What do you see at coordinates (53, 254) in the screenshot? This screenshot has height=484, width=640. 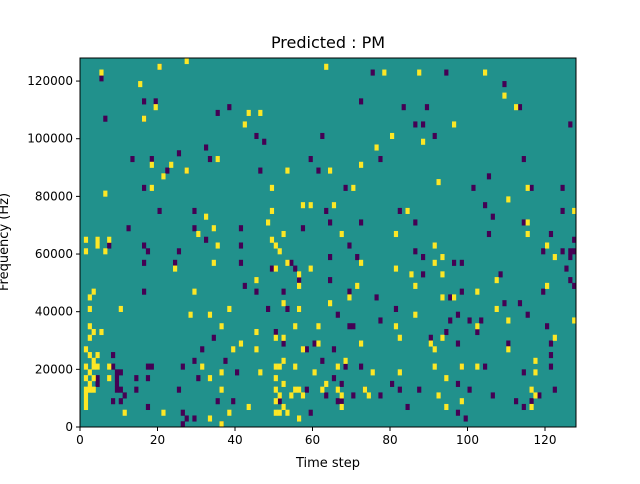 I see `y-axis: 0 20000 40000 60000 80000 100000 120000` at bounding box center [53, 254].